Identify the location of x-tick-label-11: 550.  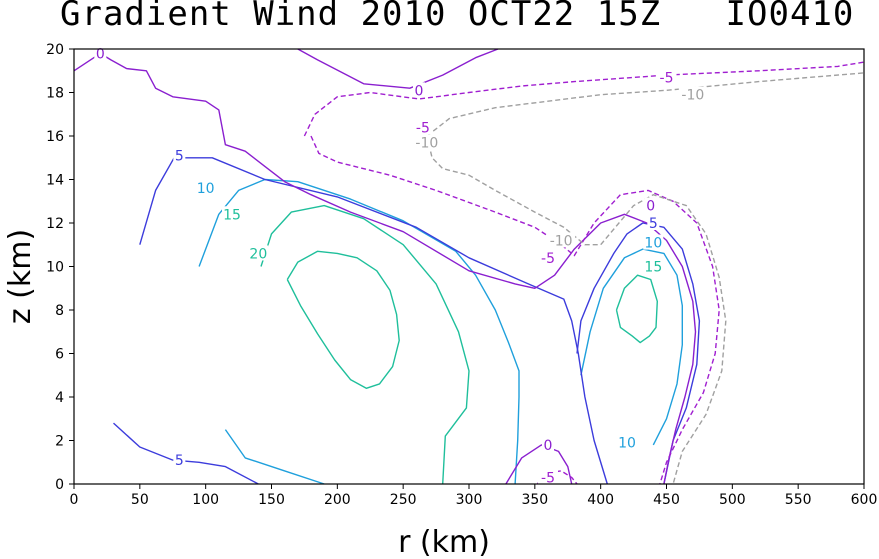
(798, 500).